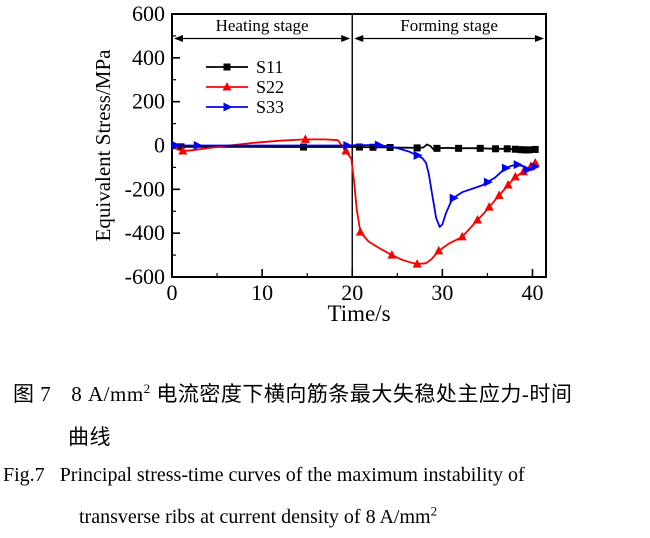 Image resolution: width=650 pixels, height=538 pixels. Describe the element at coordinates (346, 38) in the screenshot. I see `stage-arrow-head-right-heating` at that location.